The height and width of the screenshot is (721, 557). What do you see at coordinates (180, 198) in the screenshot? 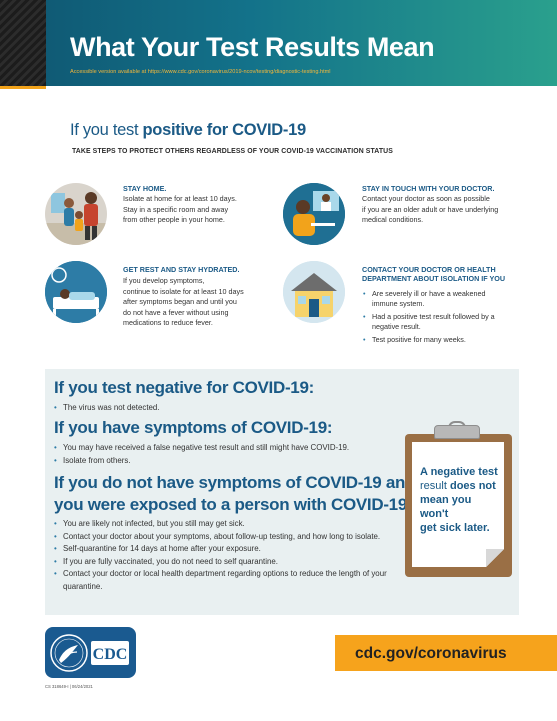
I see `stay-home-line: Isolate at home for at least 10 days.` at bounding box center [180, 198].